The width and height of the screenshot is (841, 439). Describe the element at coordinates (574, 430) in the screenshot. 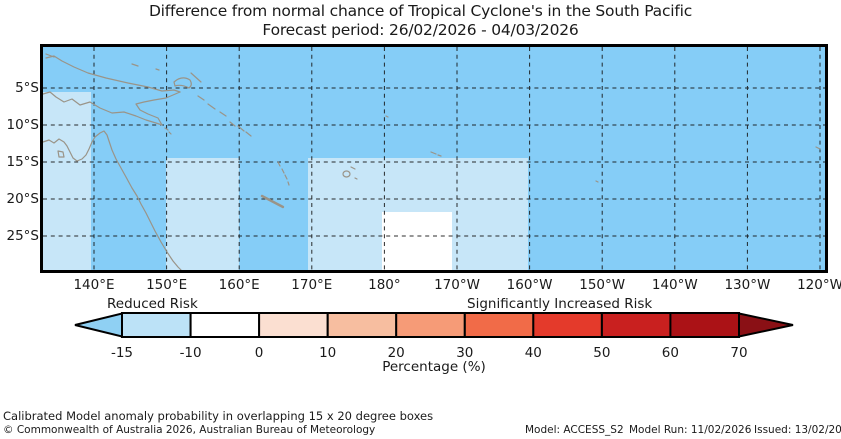

I see `footer-model: Model: ACCESS_S2` at that location.